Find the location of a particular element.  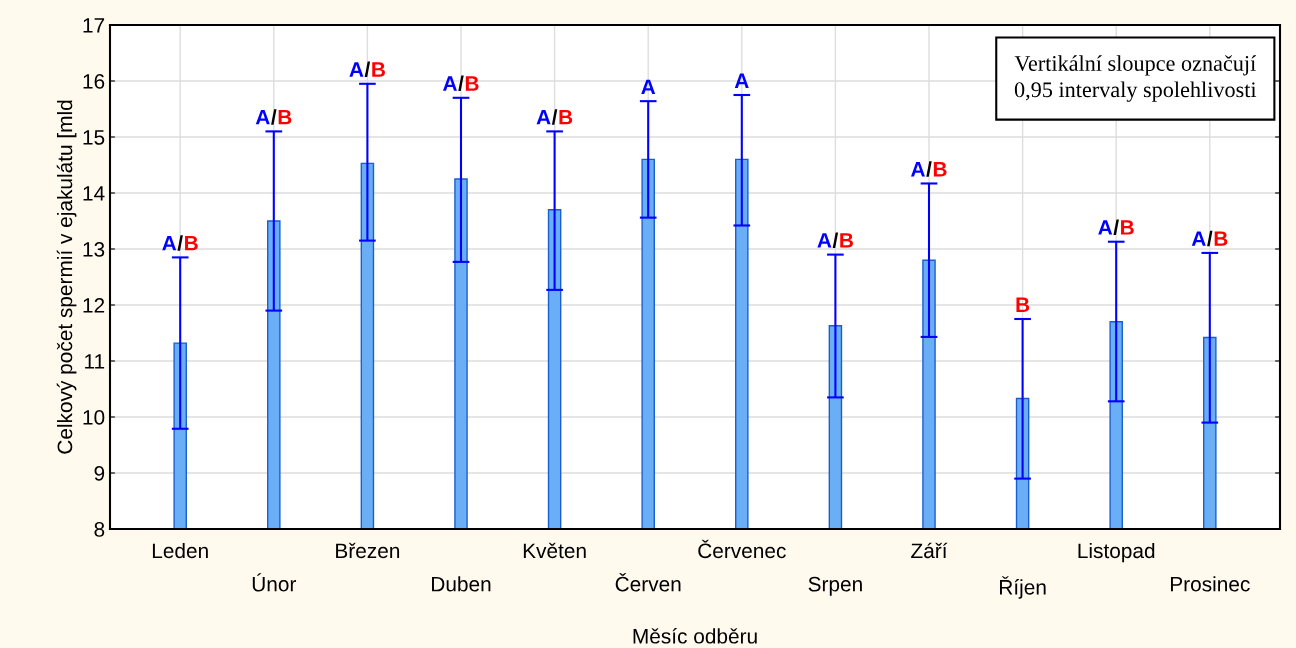

y-axis-title: Celkový počet spermií v ejakulátu [mld is located at coordinates (66, 277).